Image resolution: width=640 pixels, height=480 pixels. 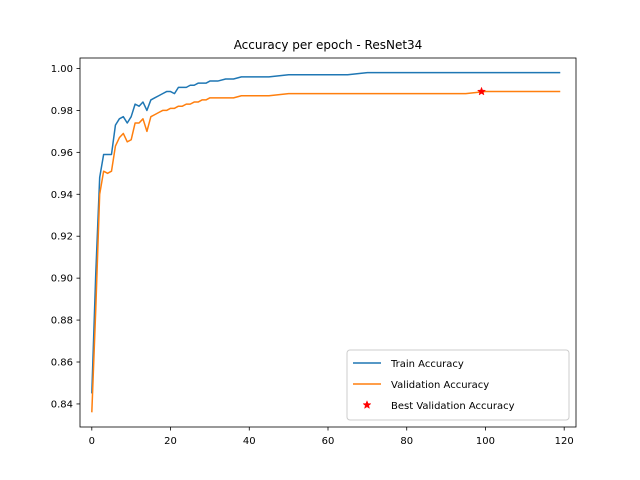 What do you see at coordinates (62, 237) in the screenshot?
I see `y-tick-label: 0.92` at bounding box center [62, 237].